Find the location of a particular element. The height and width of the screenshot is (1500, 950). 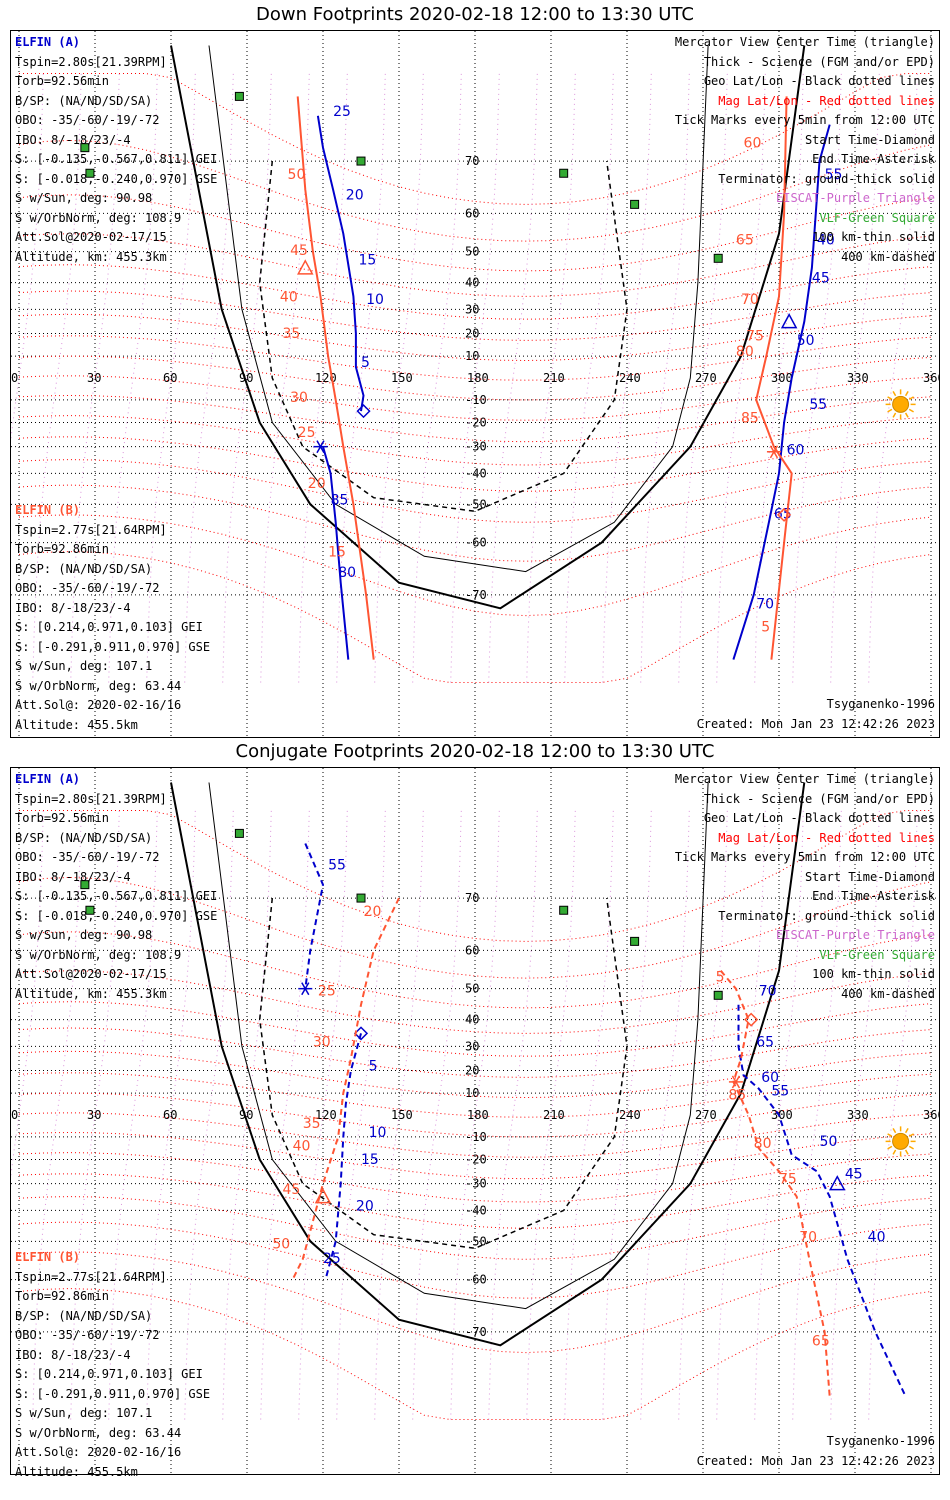

elfin-b-s-gse: S: [-0.291,0.911,0.970] GSE is located at coordinates (113, 1393).